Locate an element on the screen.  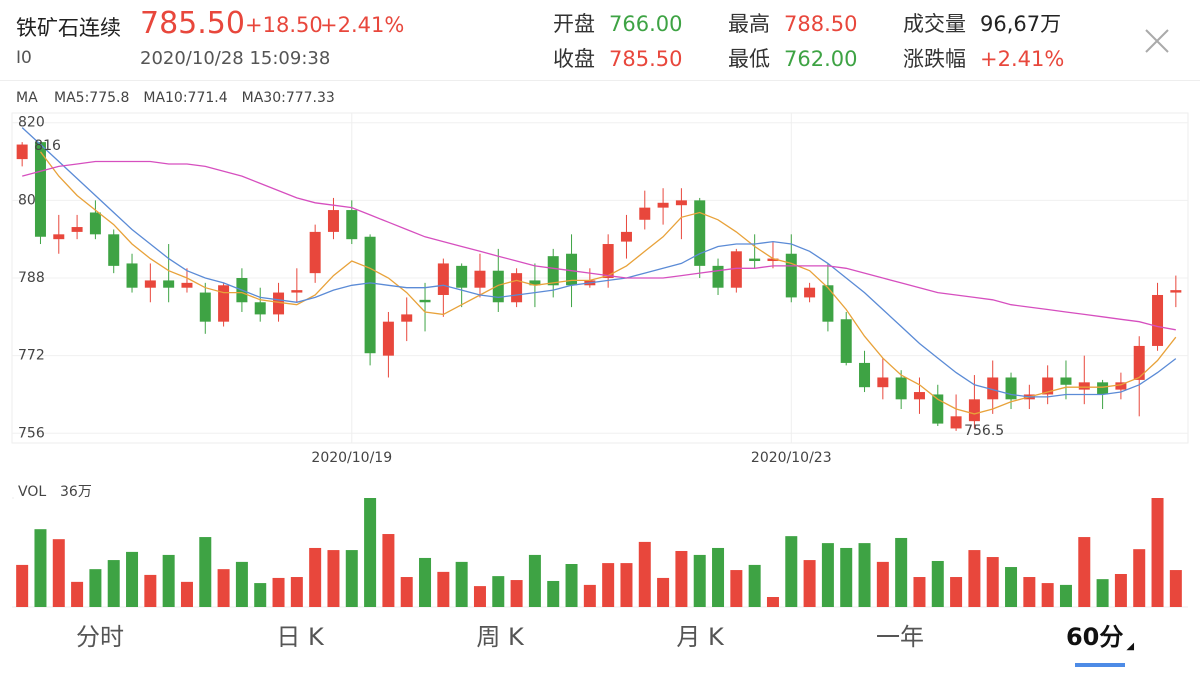
stat-label: 最高 is located at coordinates (749, 24).